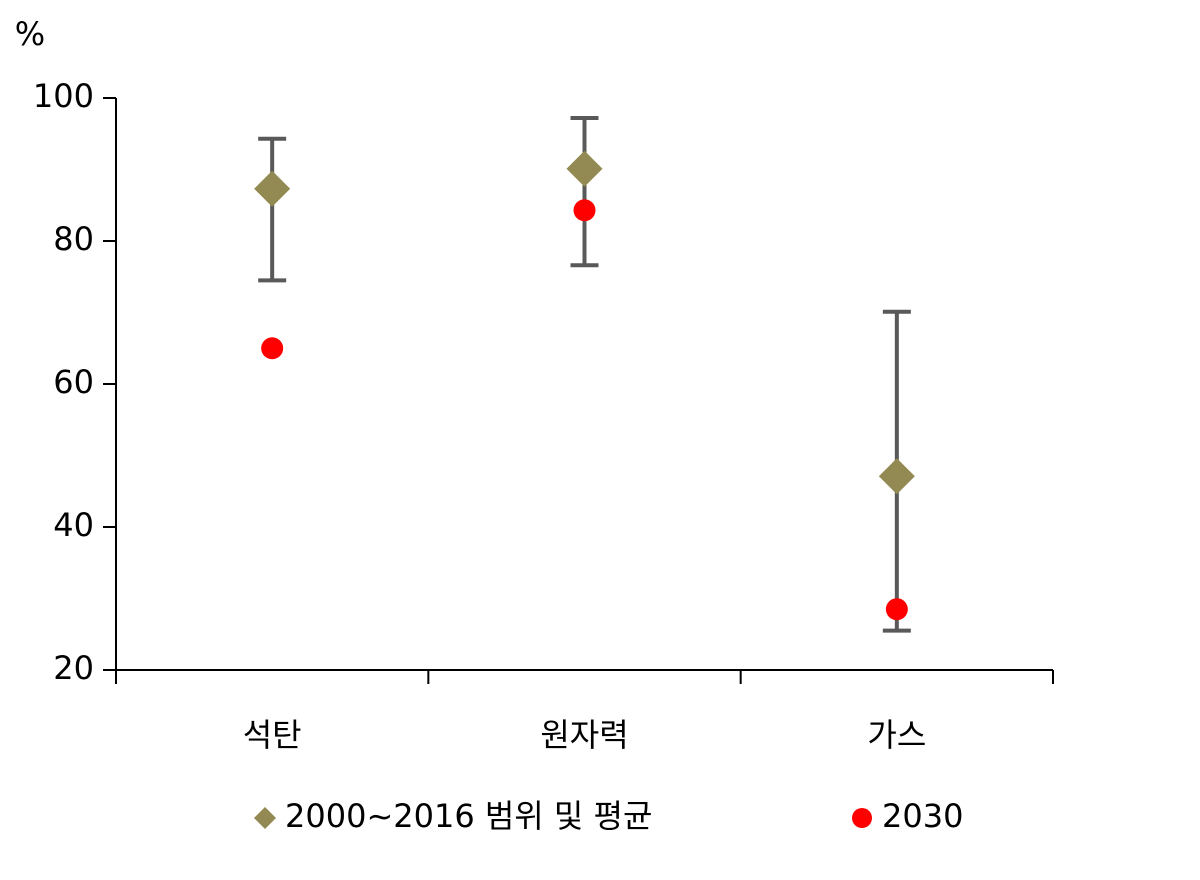 The width and height of the screenshot is (1200, 880). What do you see at coordinates (73, 668) in the screenshot?
I see `y-tick-label: 20` at bounding box center [73, 668].